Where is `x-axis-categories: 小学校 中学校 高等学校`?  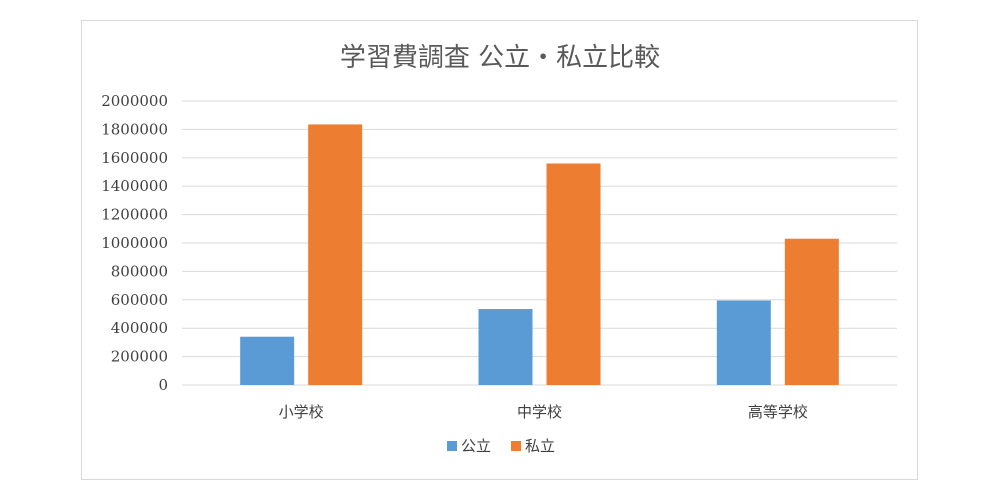 x-axis-categories: 小学校 中学校 高等学校 is located at coordinates (543, 412).